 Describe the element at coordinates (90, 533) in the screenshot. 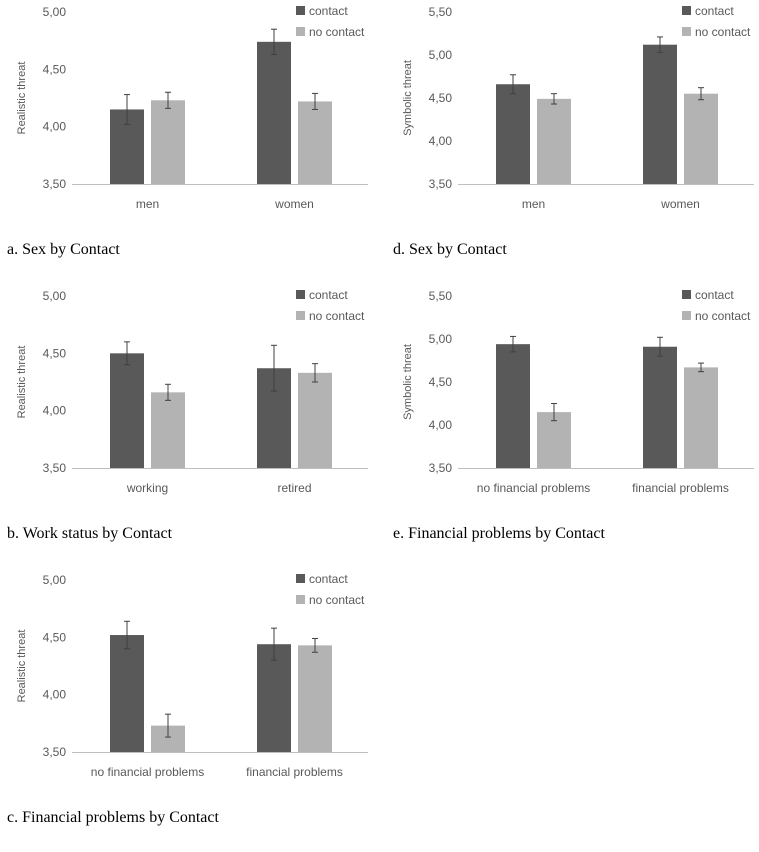

I see `caption-b: b. Work status by Contact` at that location.